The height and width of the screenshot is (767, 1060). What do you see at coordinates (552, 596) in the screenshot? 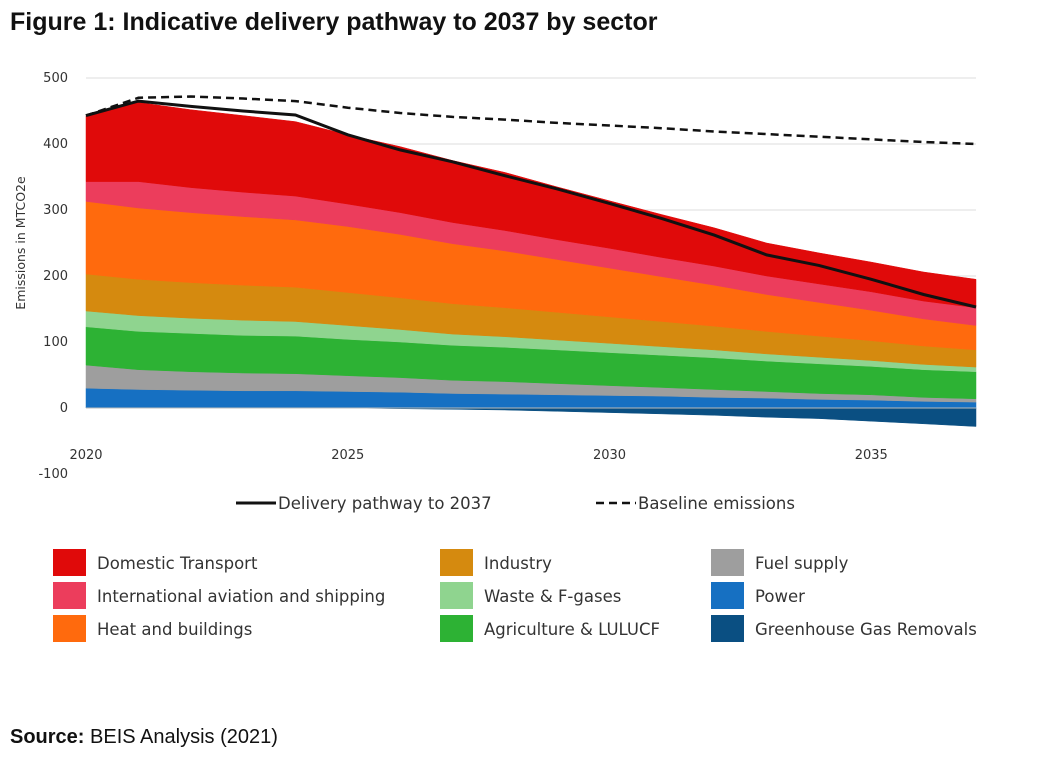
I see `legend-label-waste-and-f-gases: Waste & F-gases` at bounding box center [552, 596].